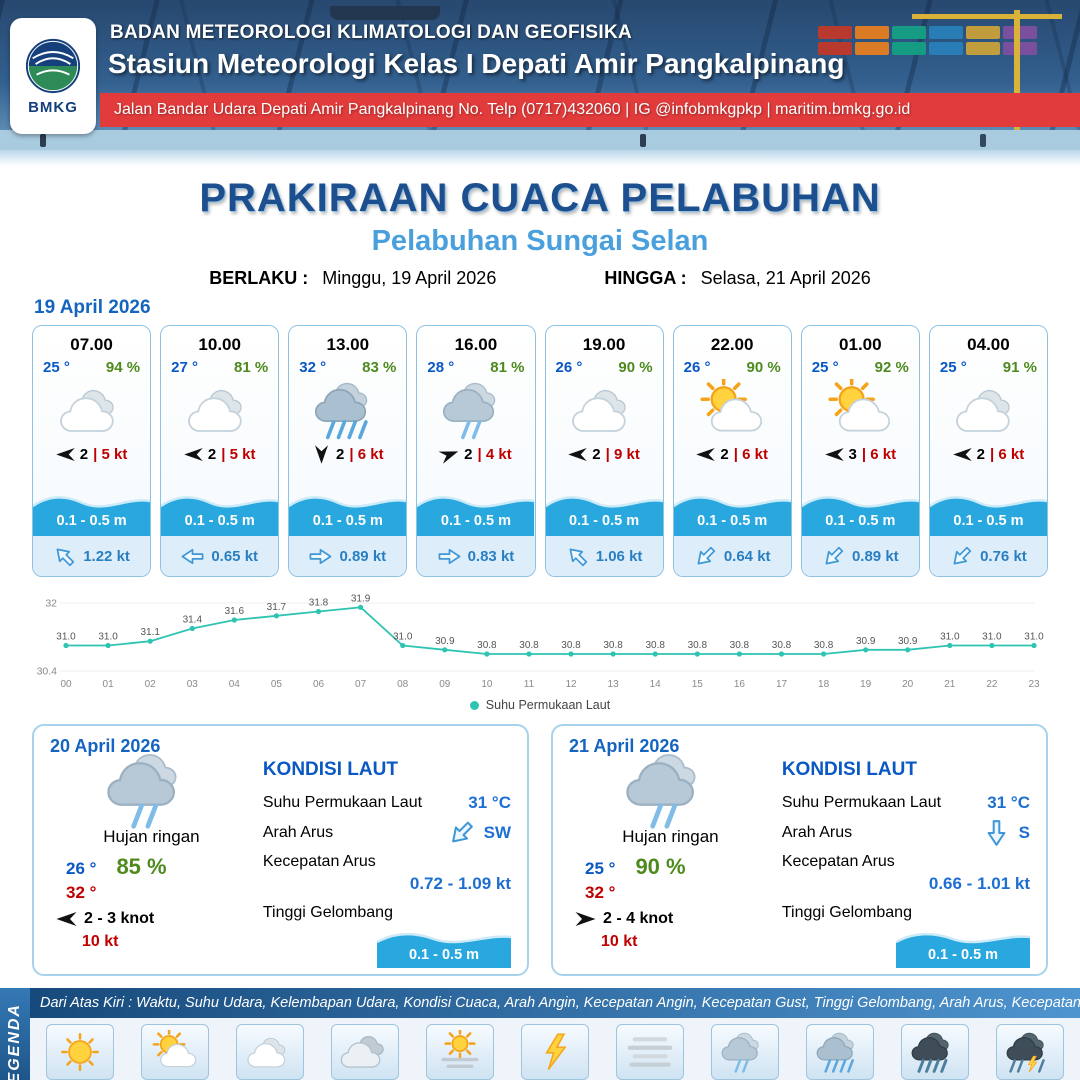 This screenshot has width=1080, height=1080. I want to click on max-temperature: 32 °, so click(600, 892).